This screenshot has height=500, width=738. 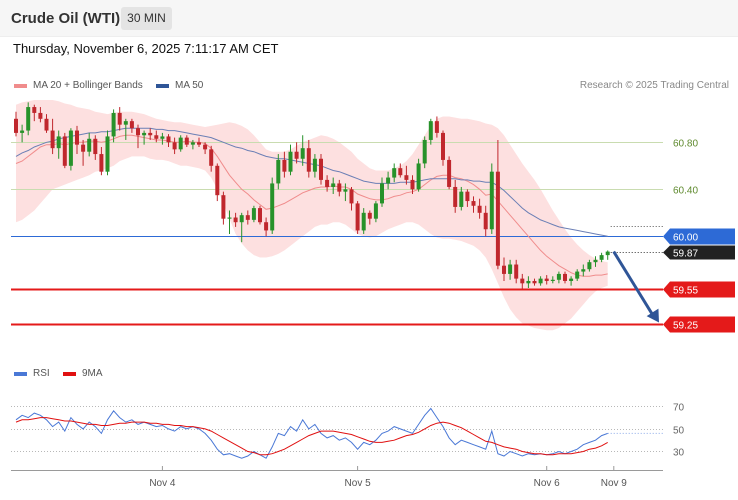 What do you see at coordinates (92, 373) in the screenshot?
I see `legend-9ma-label: 9MA` at bounding box center [92, 373].